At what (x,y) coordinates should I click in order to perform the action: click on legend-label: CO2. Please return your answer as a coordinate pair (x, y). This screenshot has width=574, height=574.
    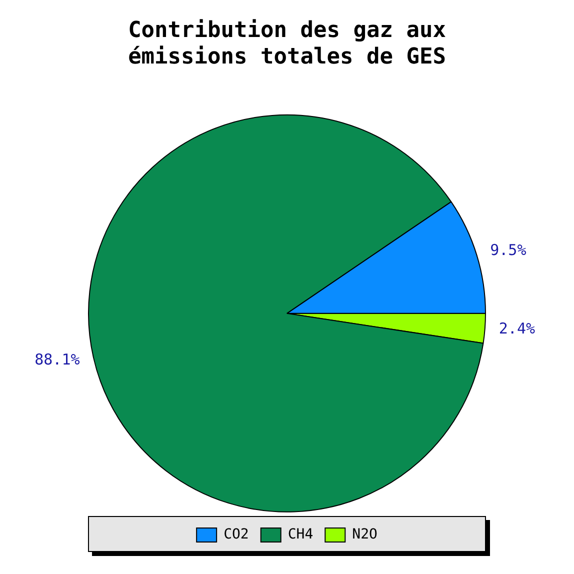
    Looking at the image, I should click on (236, 534).